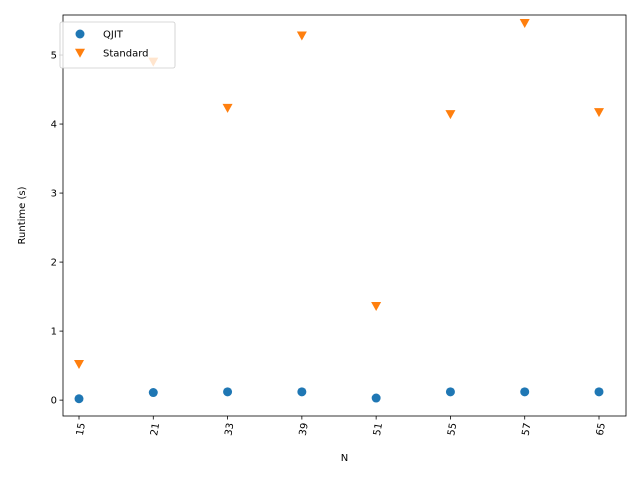 The image size is (640, 480). I want to click on legend: QJIT Standard, so click(117, 45).